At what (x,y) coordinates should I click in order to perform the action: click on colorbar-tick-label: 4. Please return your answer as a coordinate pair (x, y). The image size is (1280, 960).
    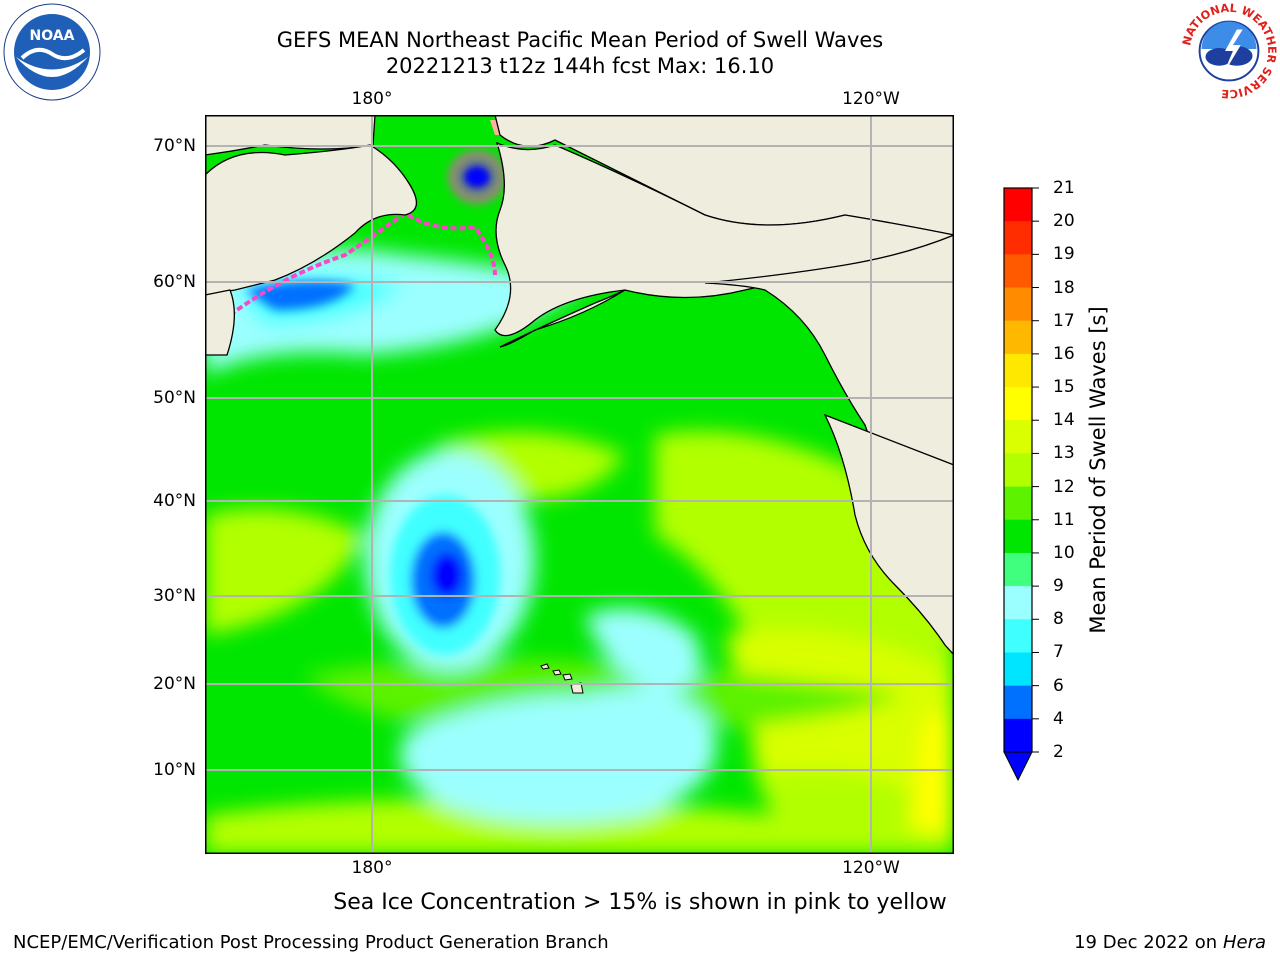
    Looking at the image, I should click on (1058, 718).